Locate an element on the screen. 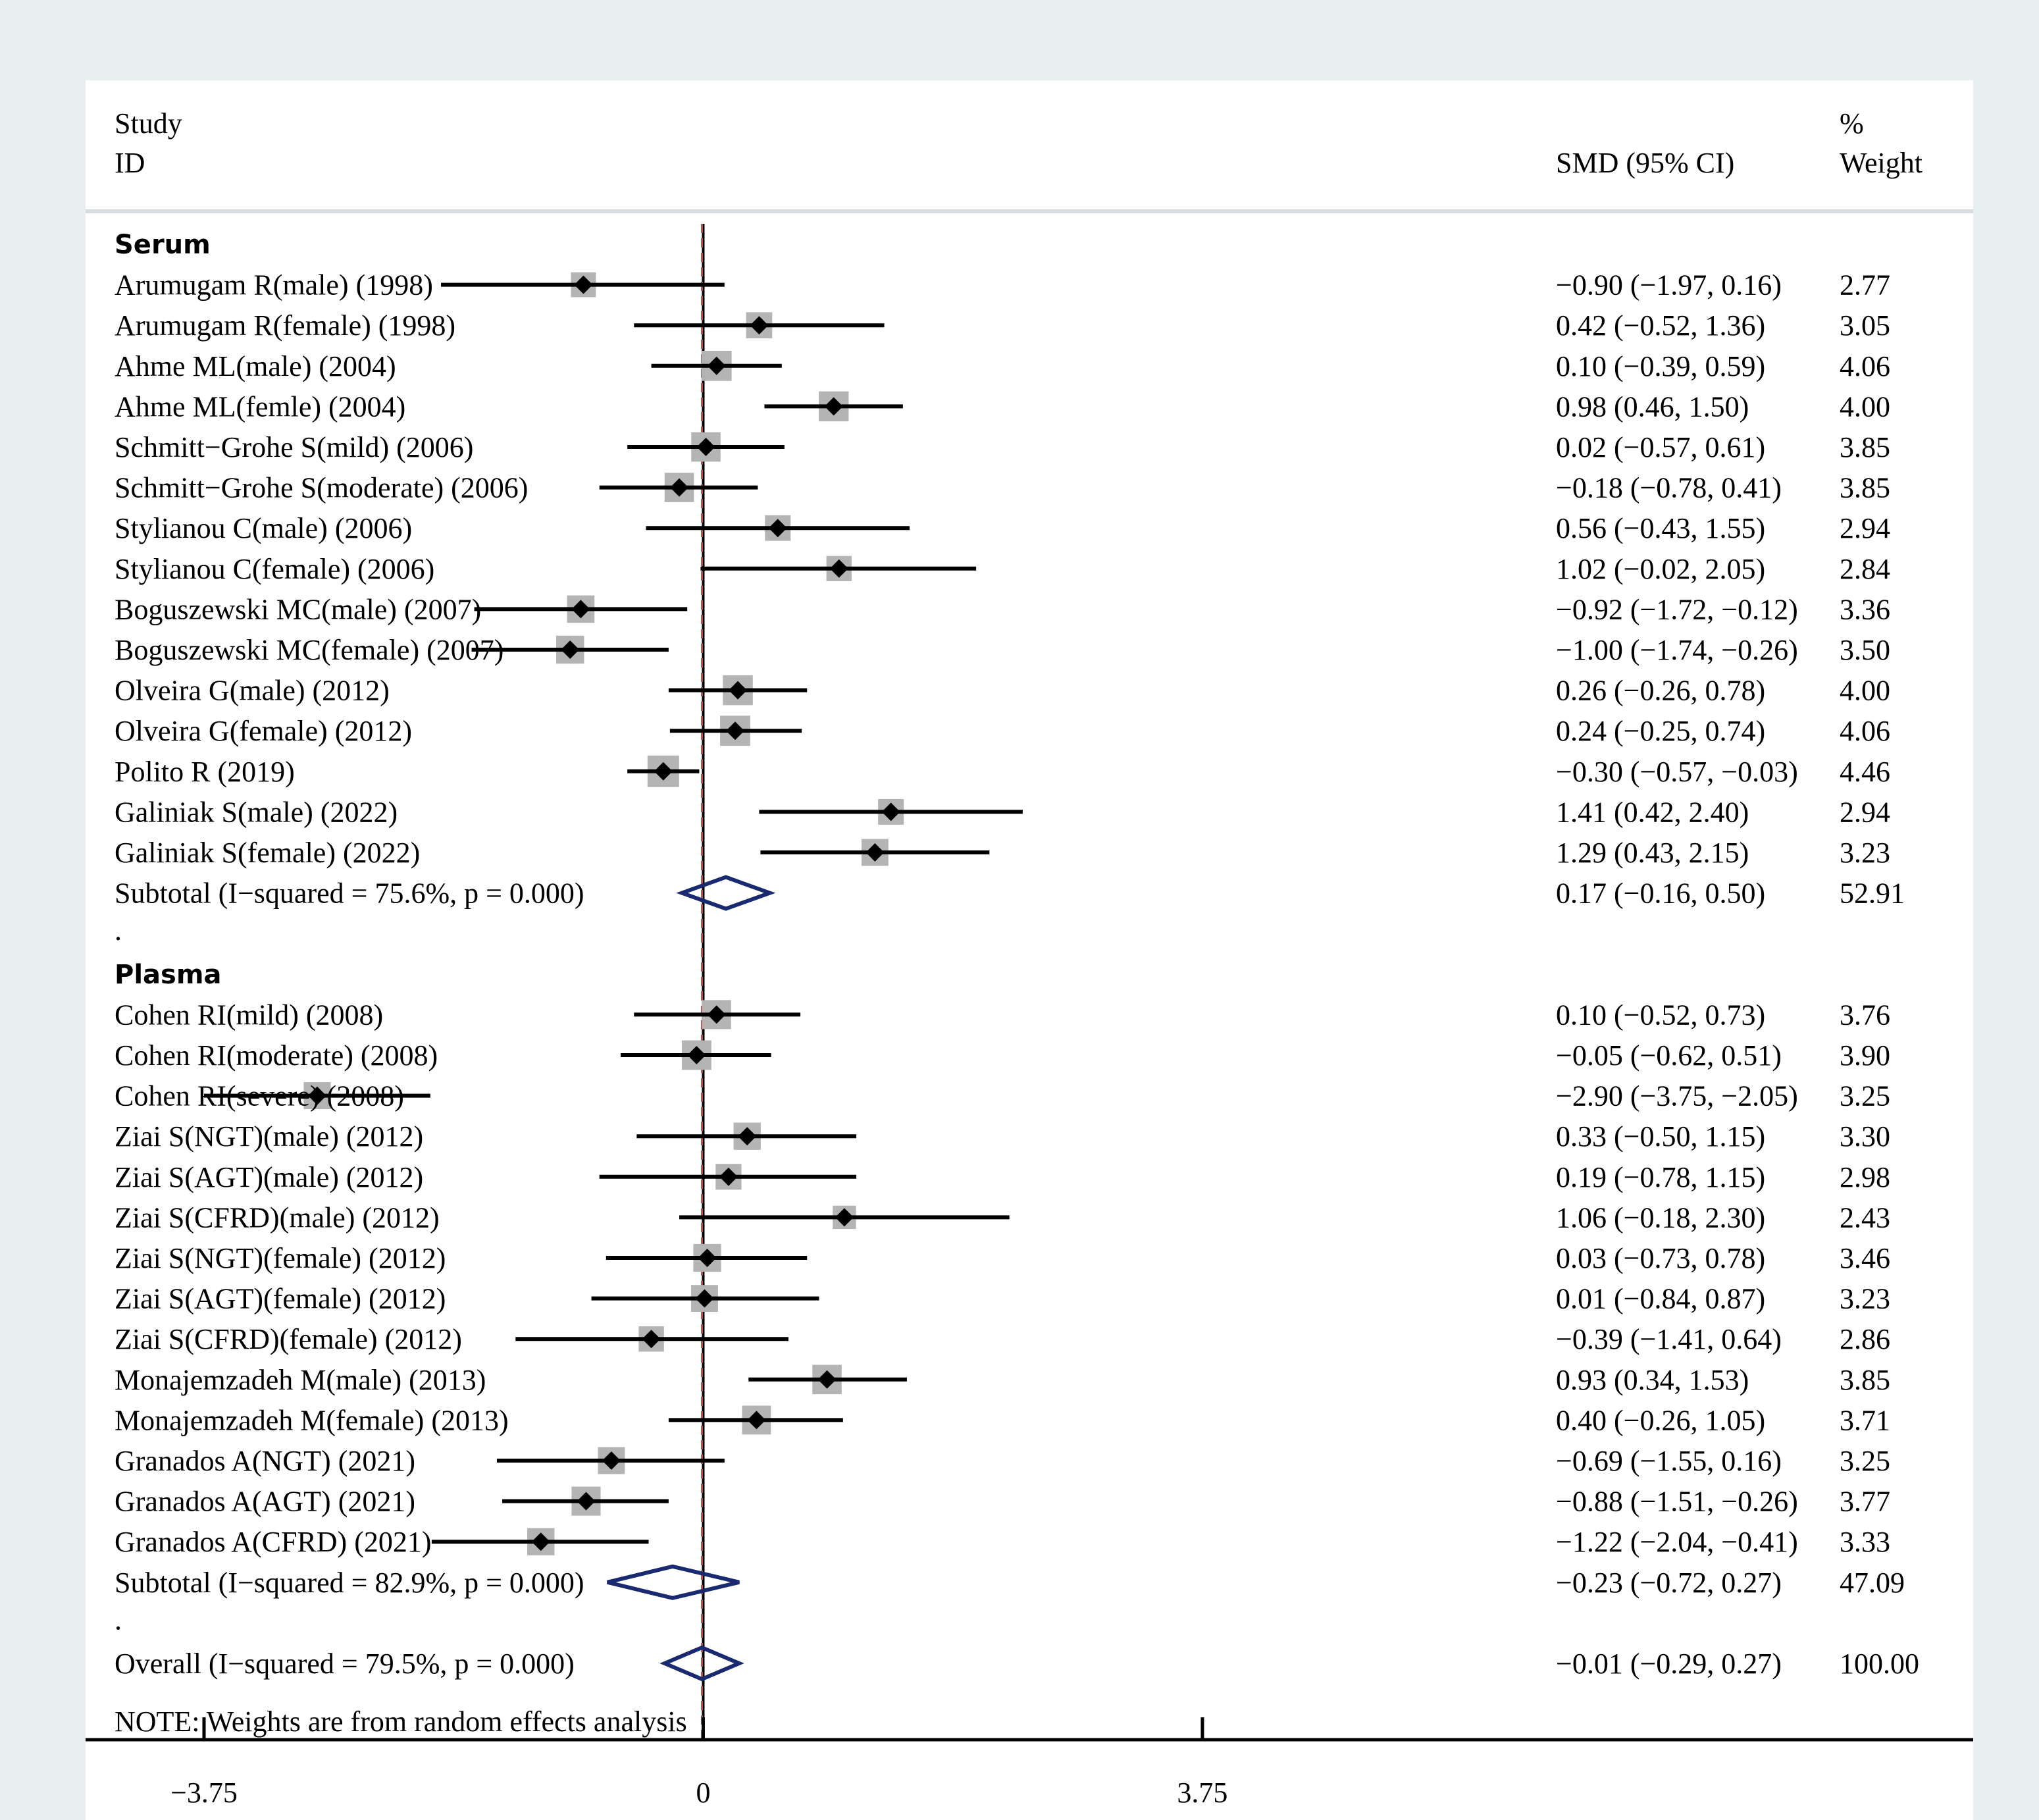  study-effect-text: 0.01 (−0.84, 0.87) is located at coordinates (1660, 1299).